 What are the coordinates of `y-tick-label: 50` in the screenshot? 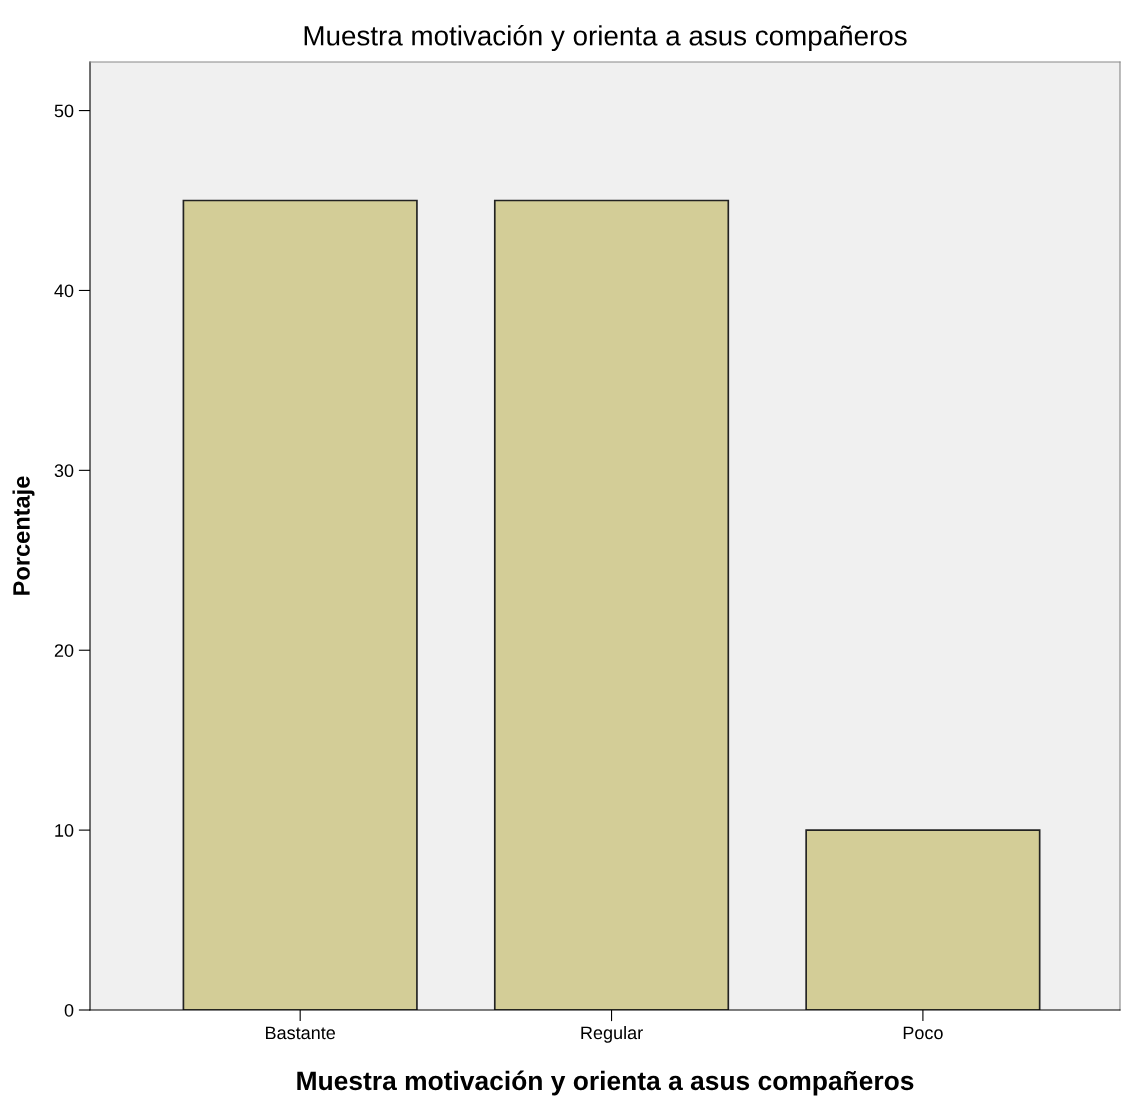 It's located at (64, 111).